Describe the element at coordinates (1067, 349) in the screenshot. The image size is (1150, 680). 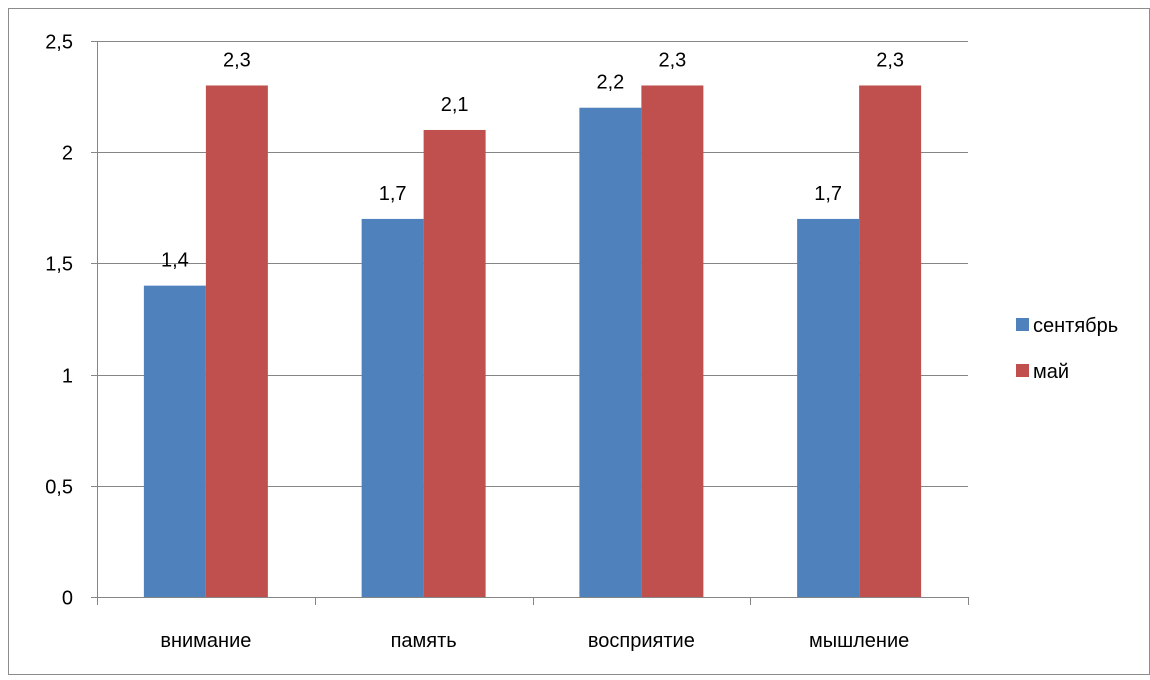
I see `legend: сентябрь май` at that location.